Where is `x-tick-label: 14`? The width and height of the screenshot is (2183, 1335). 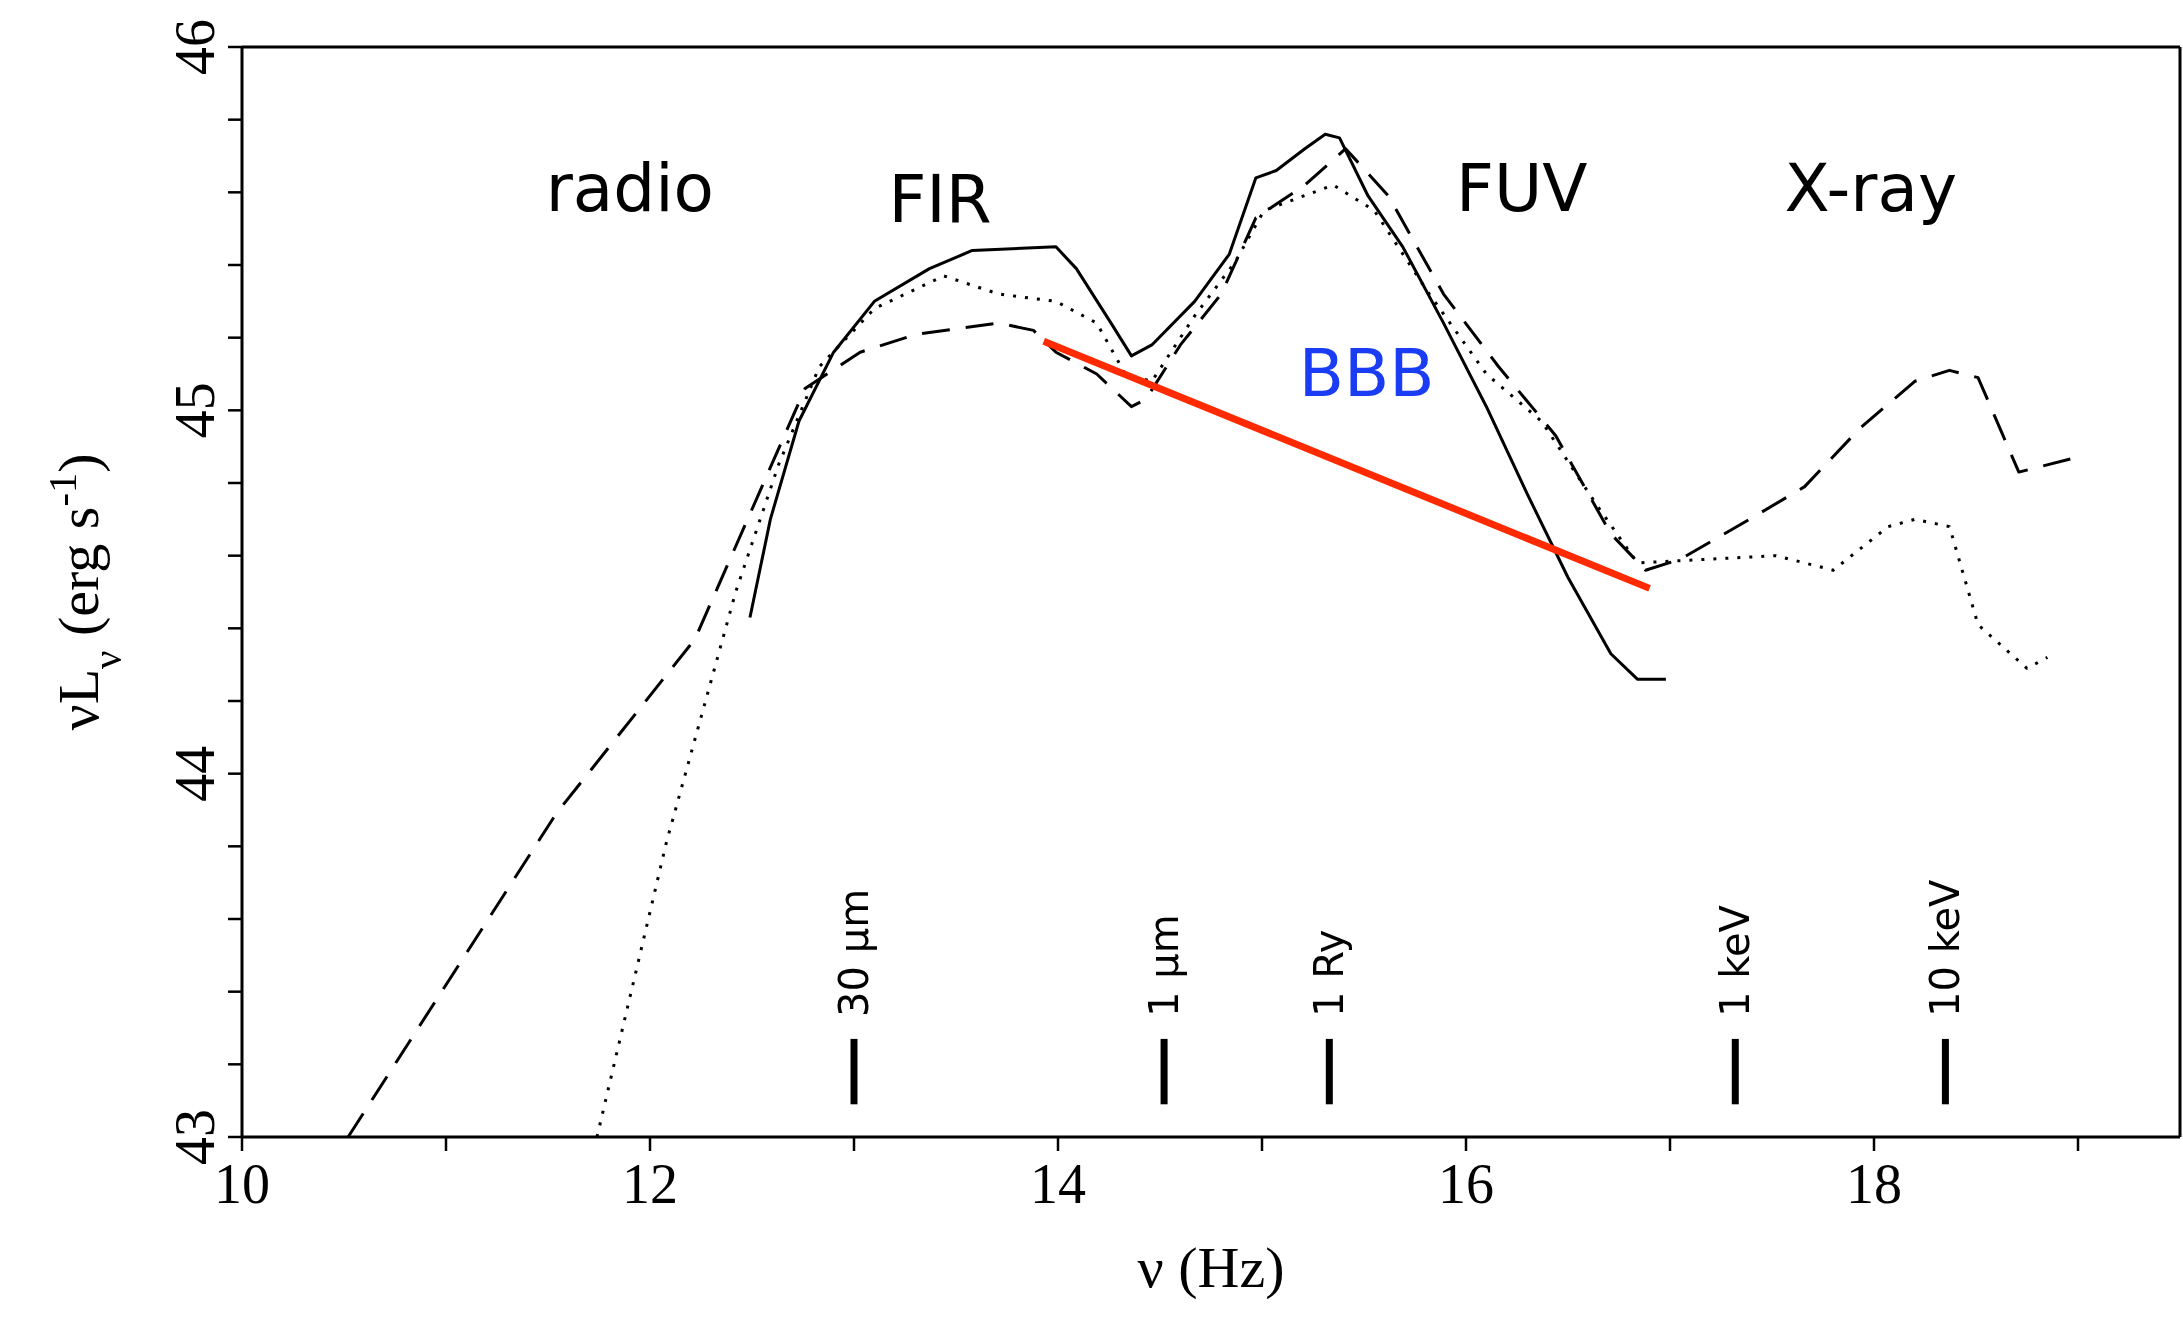
x-tick-label: 14 is located at coordinates (1058, 1184).